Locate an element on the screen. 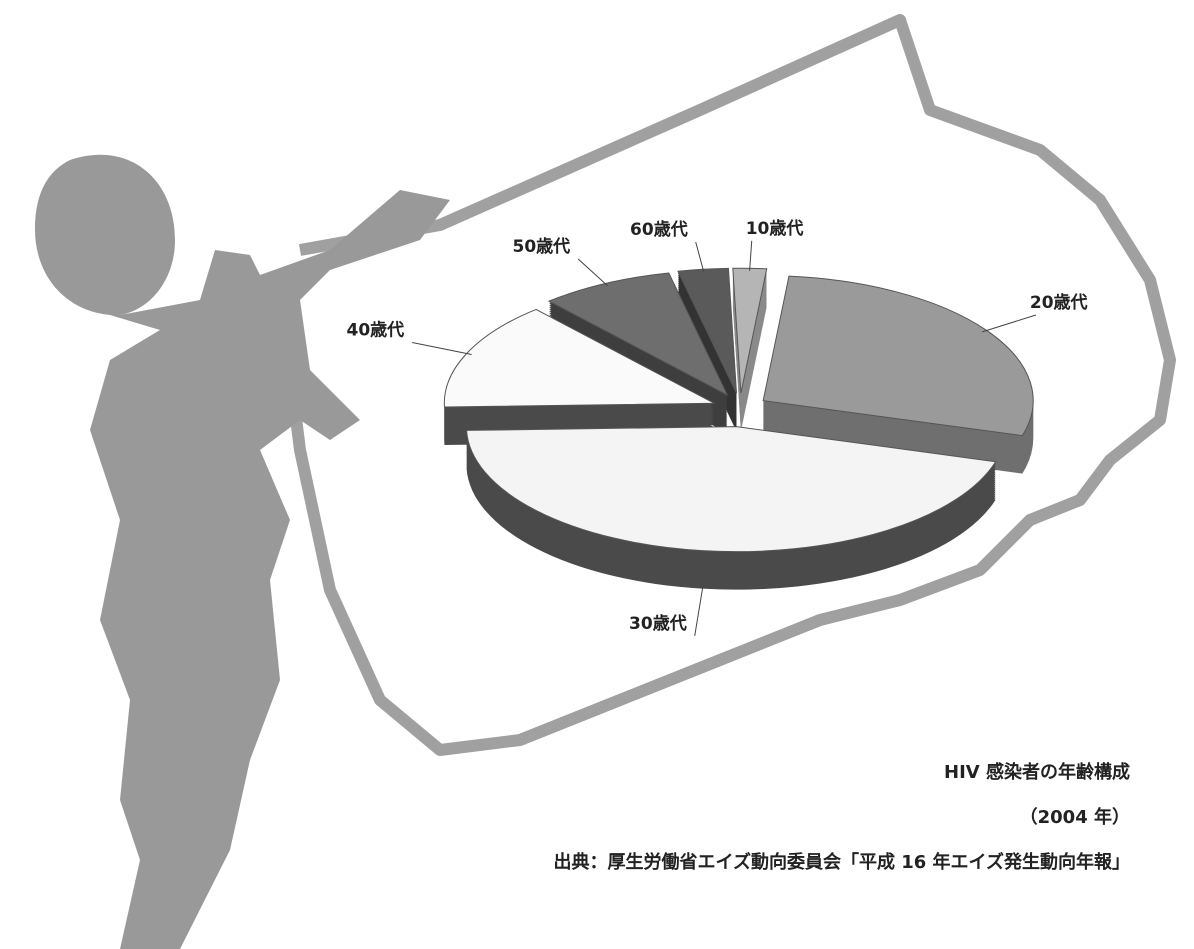  slice-label: 30歳代 is located at coordinates (658, 623).